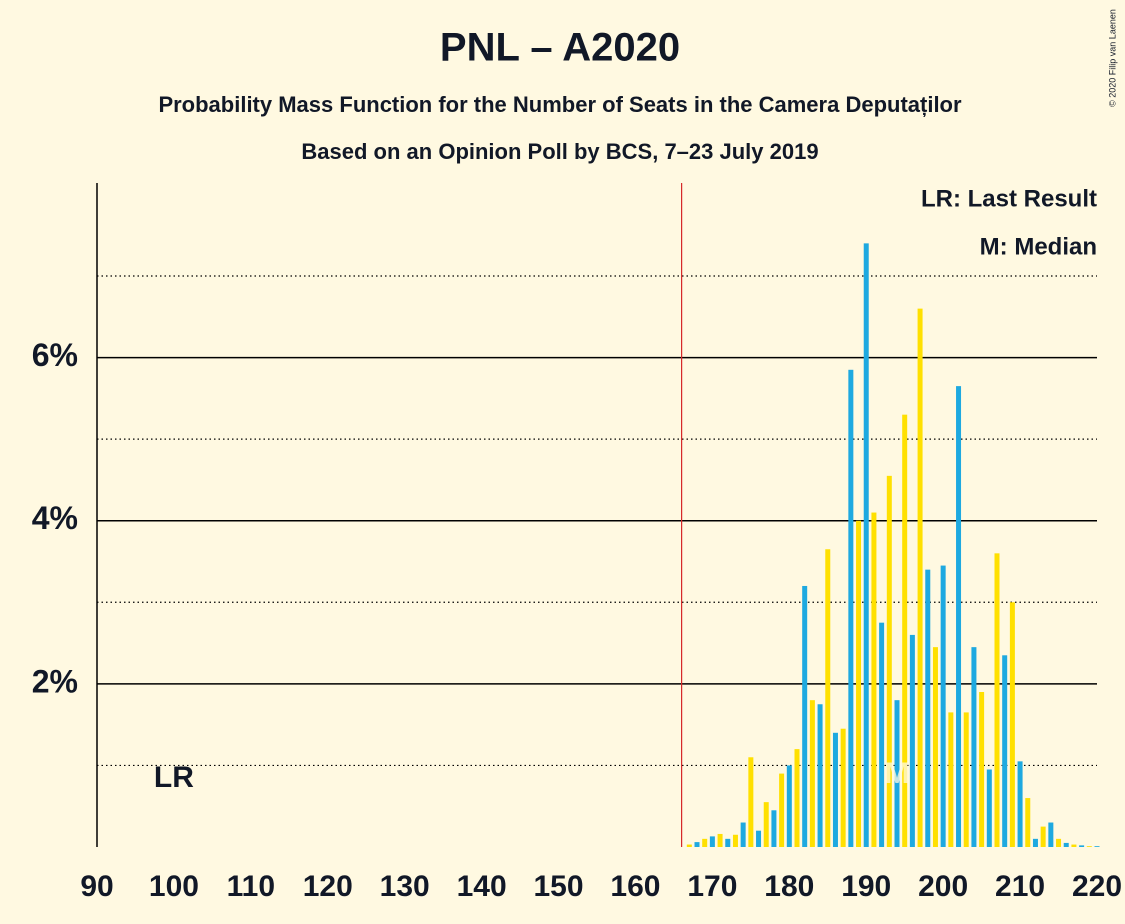 Image resolution: width=1125 pixels, height=924 pixels. Describe the element at coordinates (1097, 886) in the screenshot. I see `x-tick-label: 220` at that location.